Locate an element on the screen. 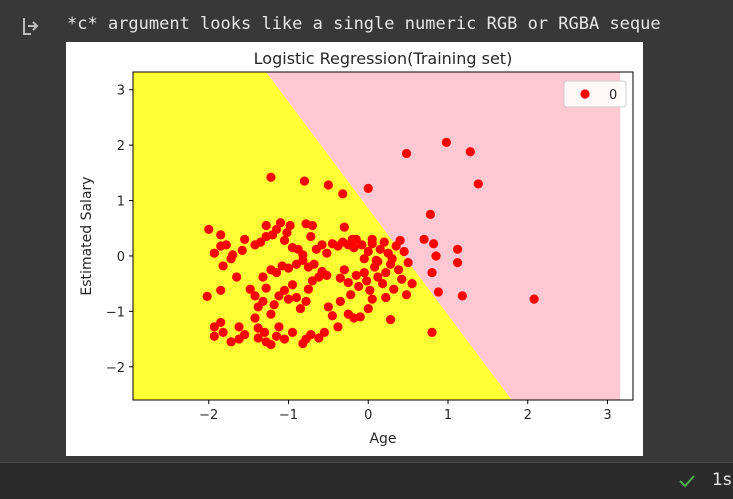  legend-marker is located at coordinates (585, 94).